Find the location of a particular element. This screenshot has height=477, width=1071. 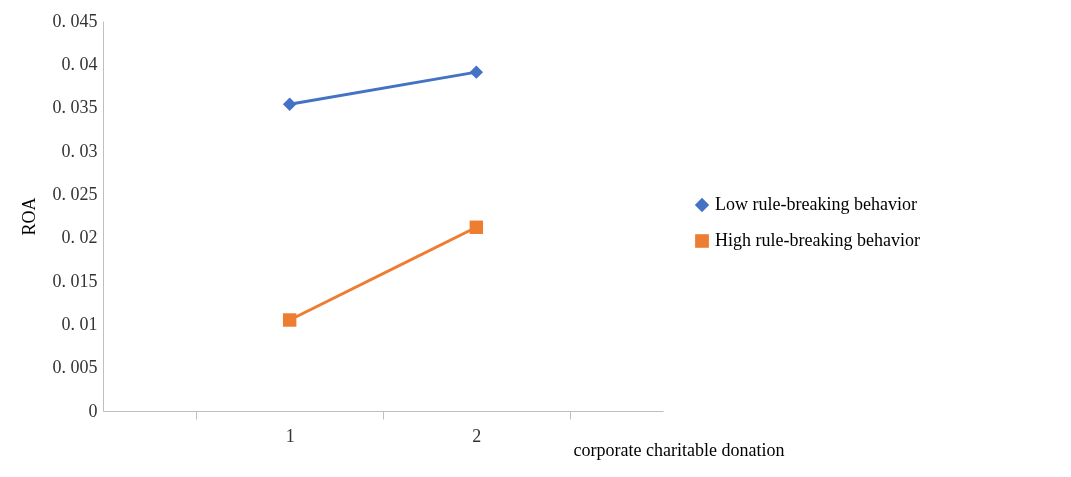

y-tick-label: 0. 03 is located at coordinates (79, 150).